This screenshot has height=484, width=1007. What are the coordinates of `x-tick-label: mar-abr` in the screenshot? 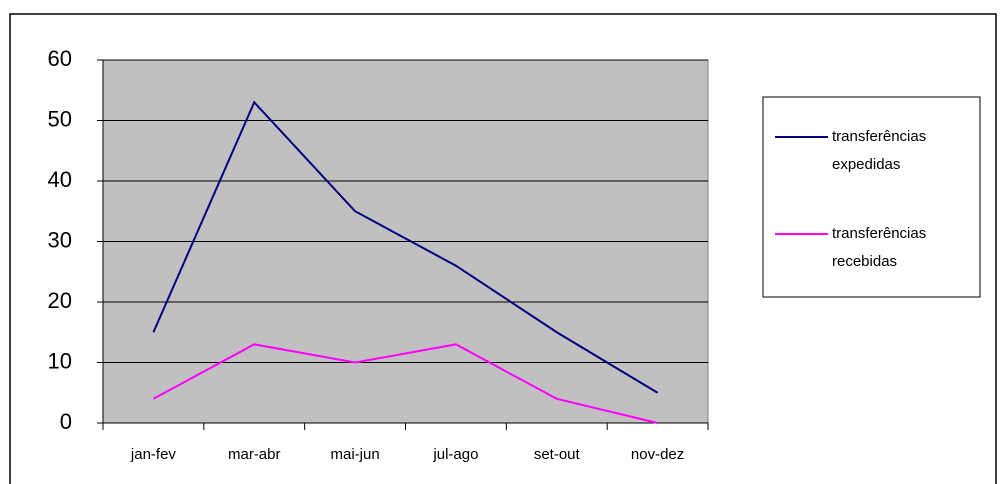 It's located at (254, 454).